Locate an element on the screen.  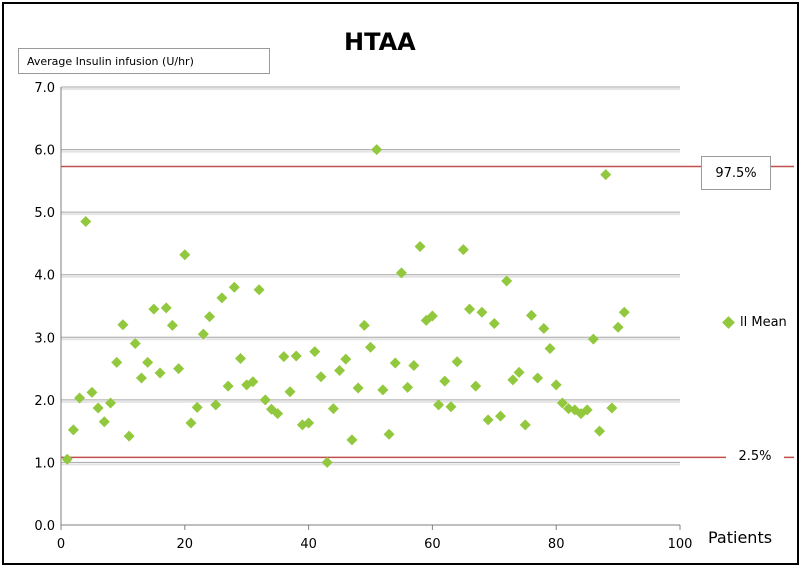
x-axis-label: Patients is located at coordinates (740, 537).